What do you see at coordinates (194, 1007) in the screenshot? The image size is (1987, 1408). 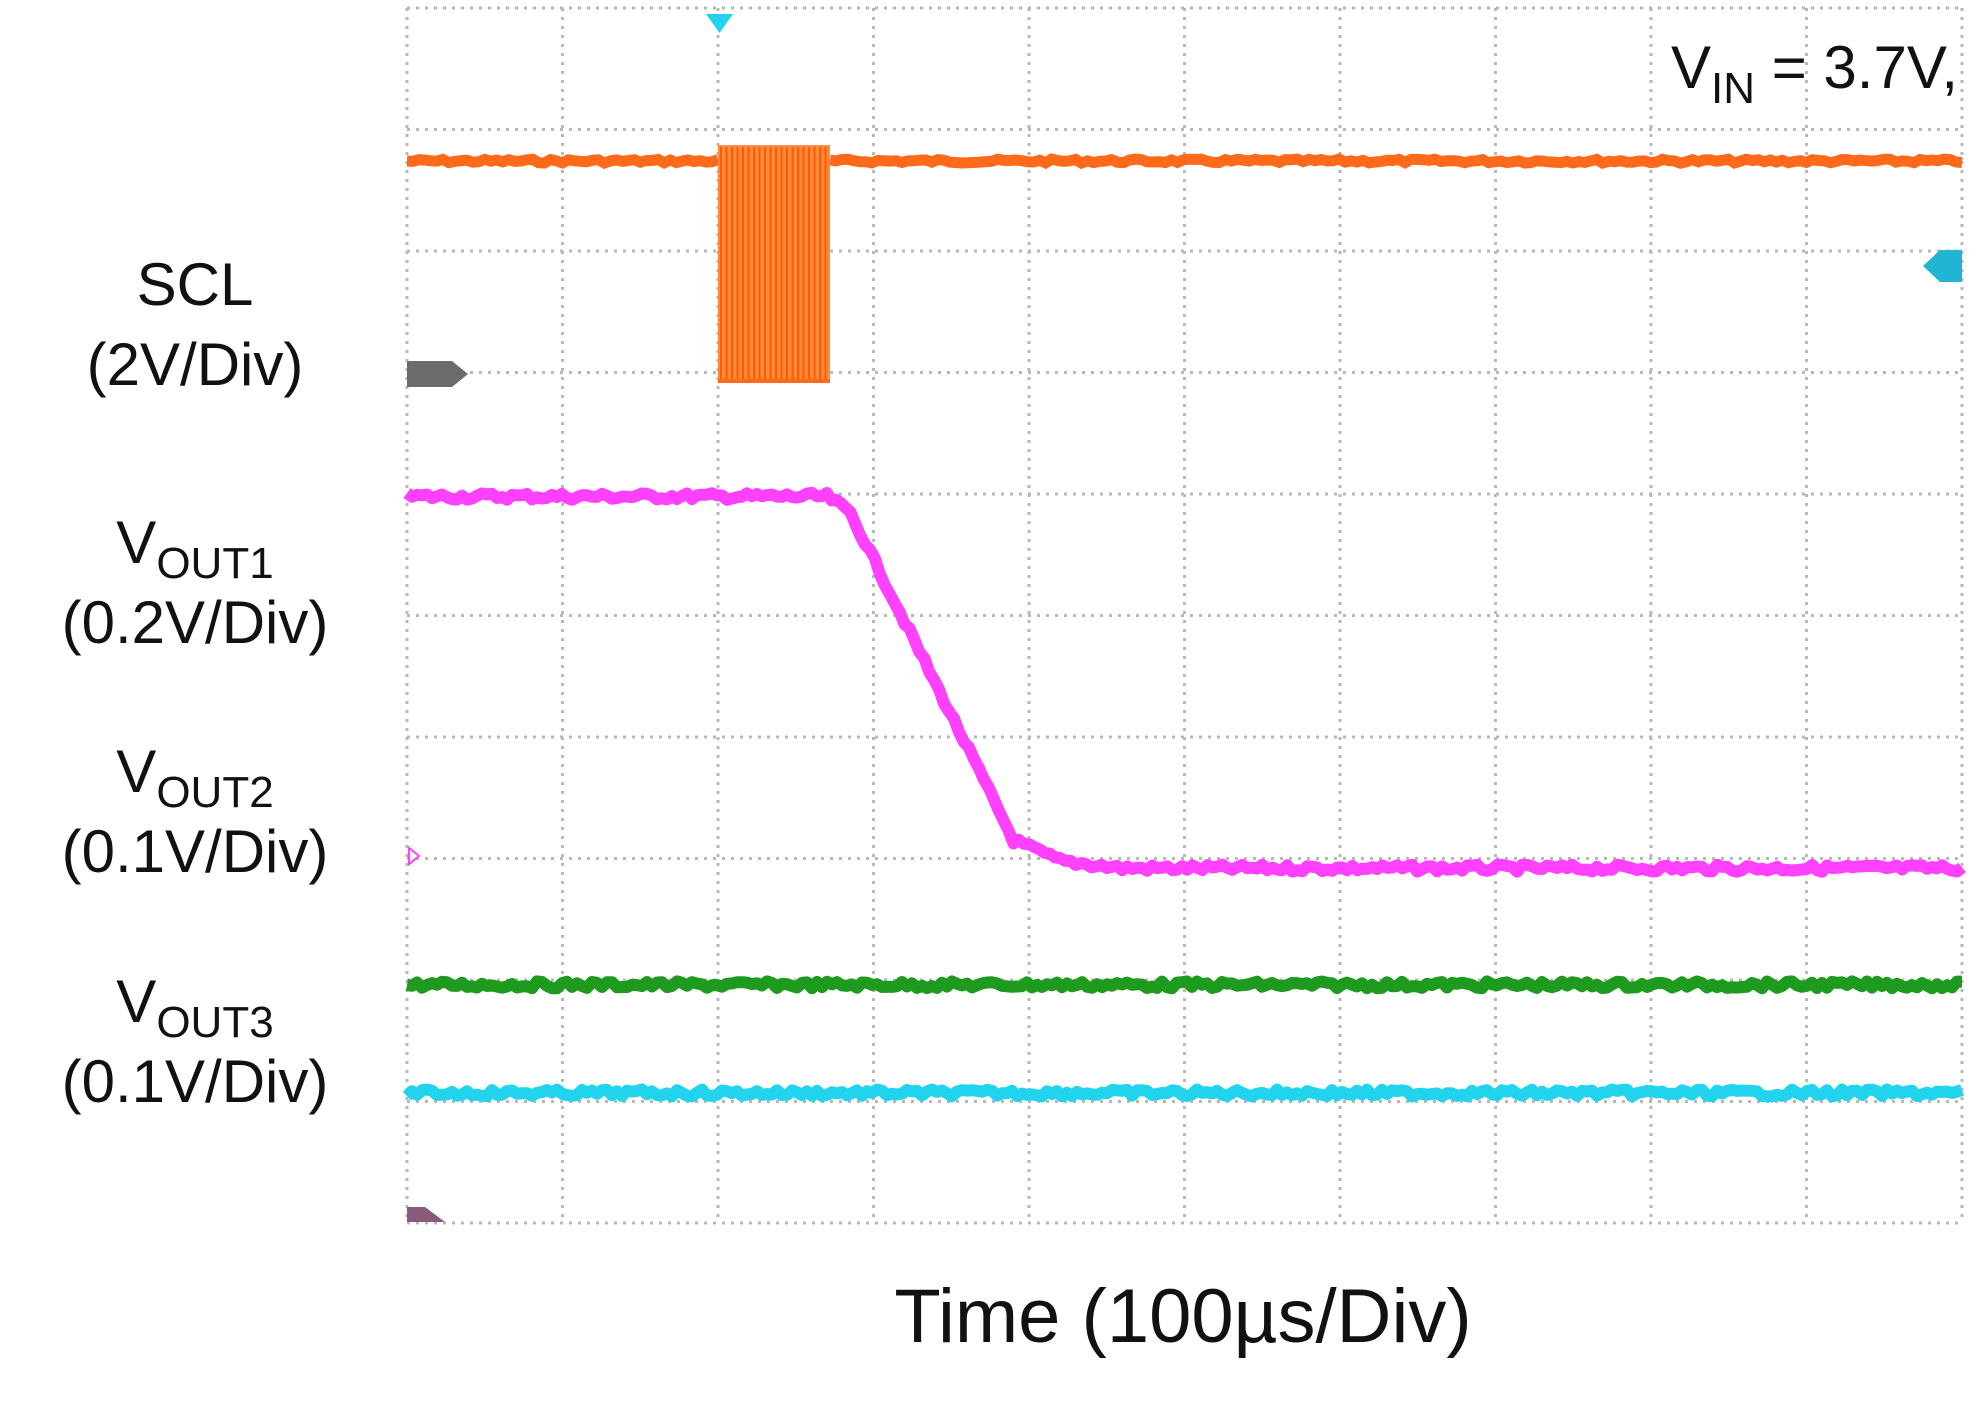 I see `channel-label-vout3: VOUT3` at bounding box center [194, 1007].